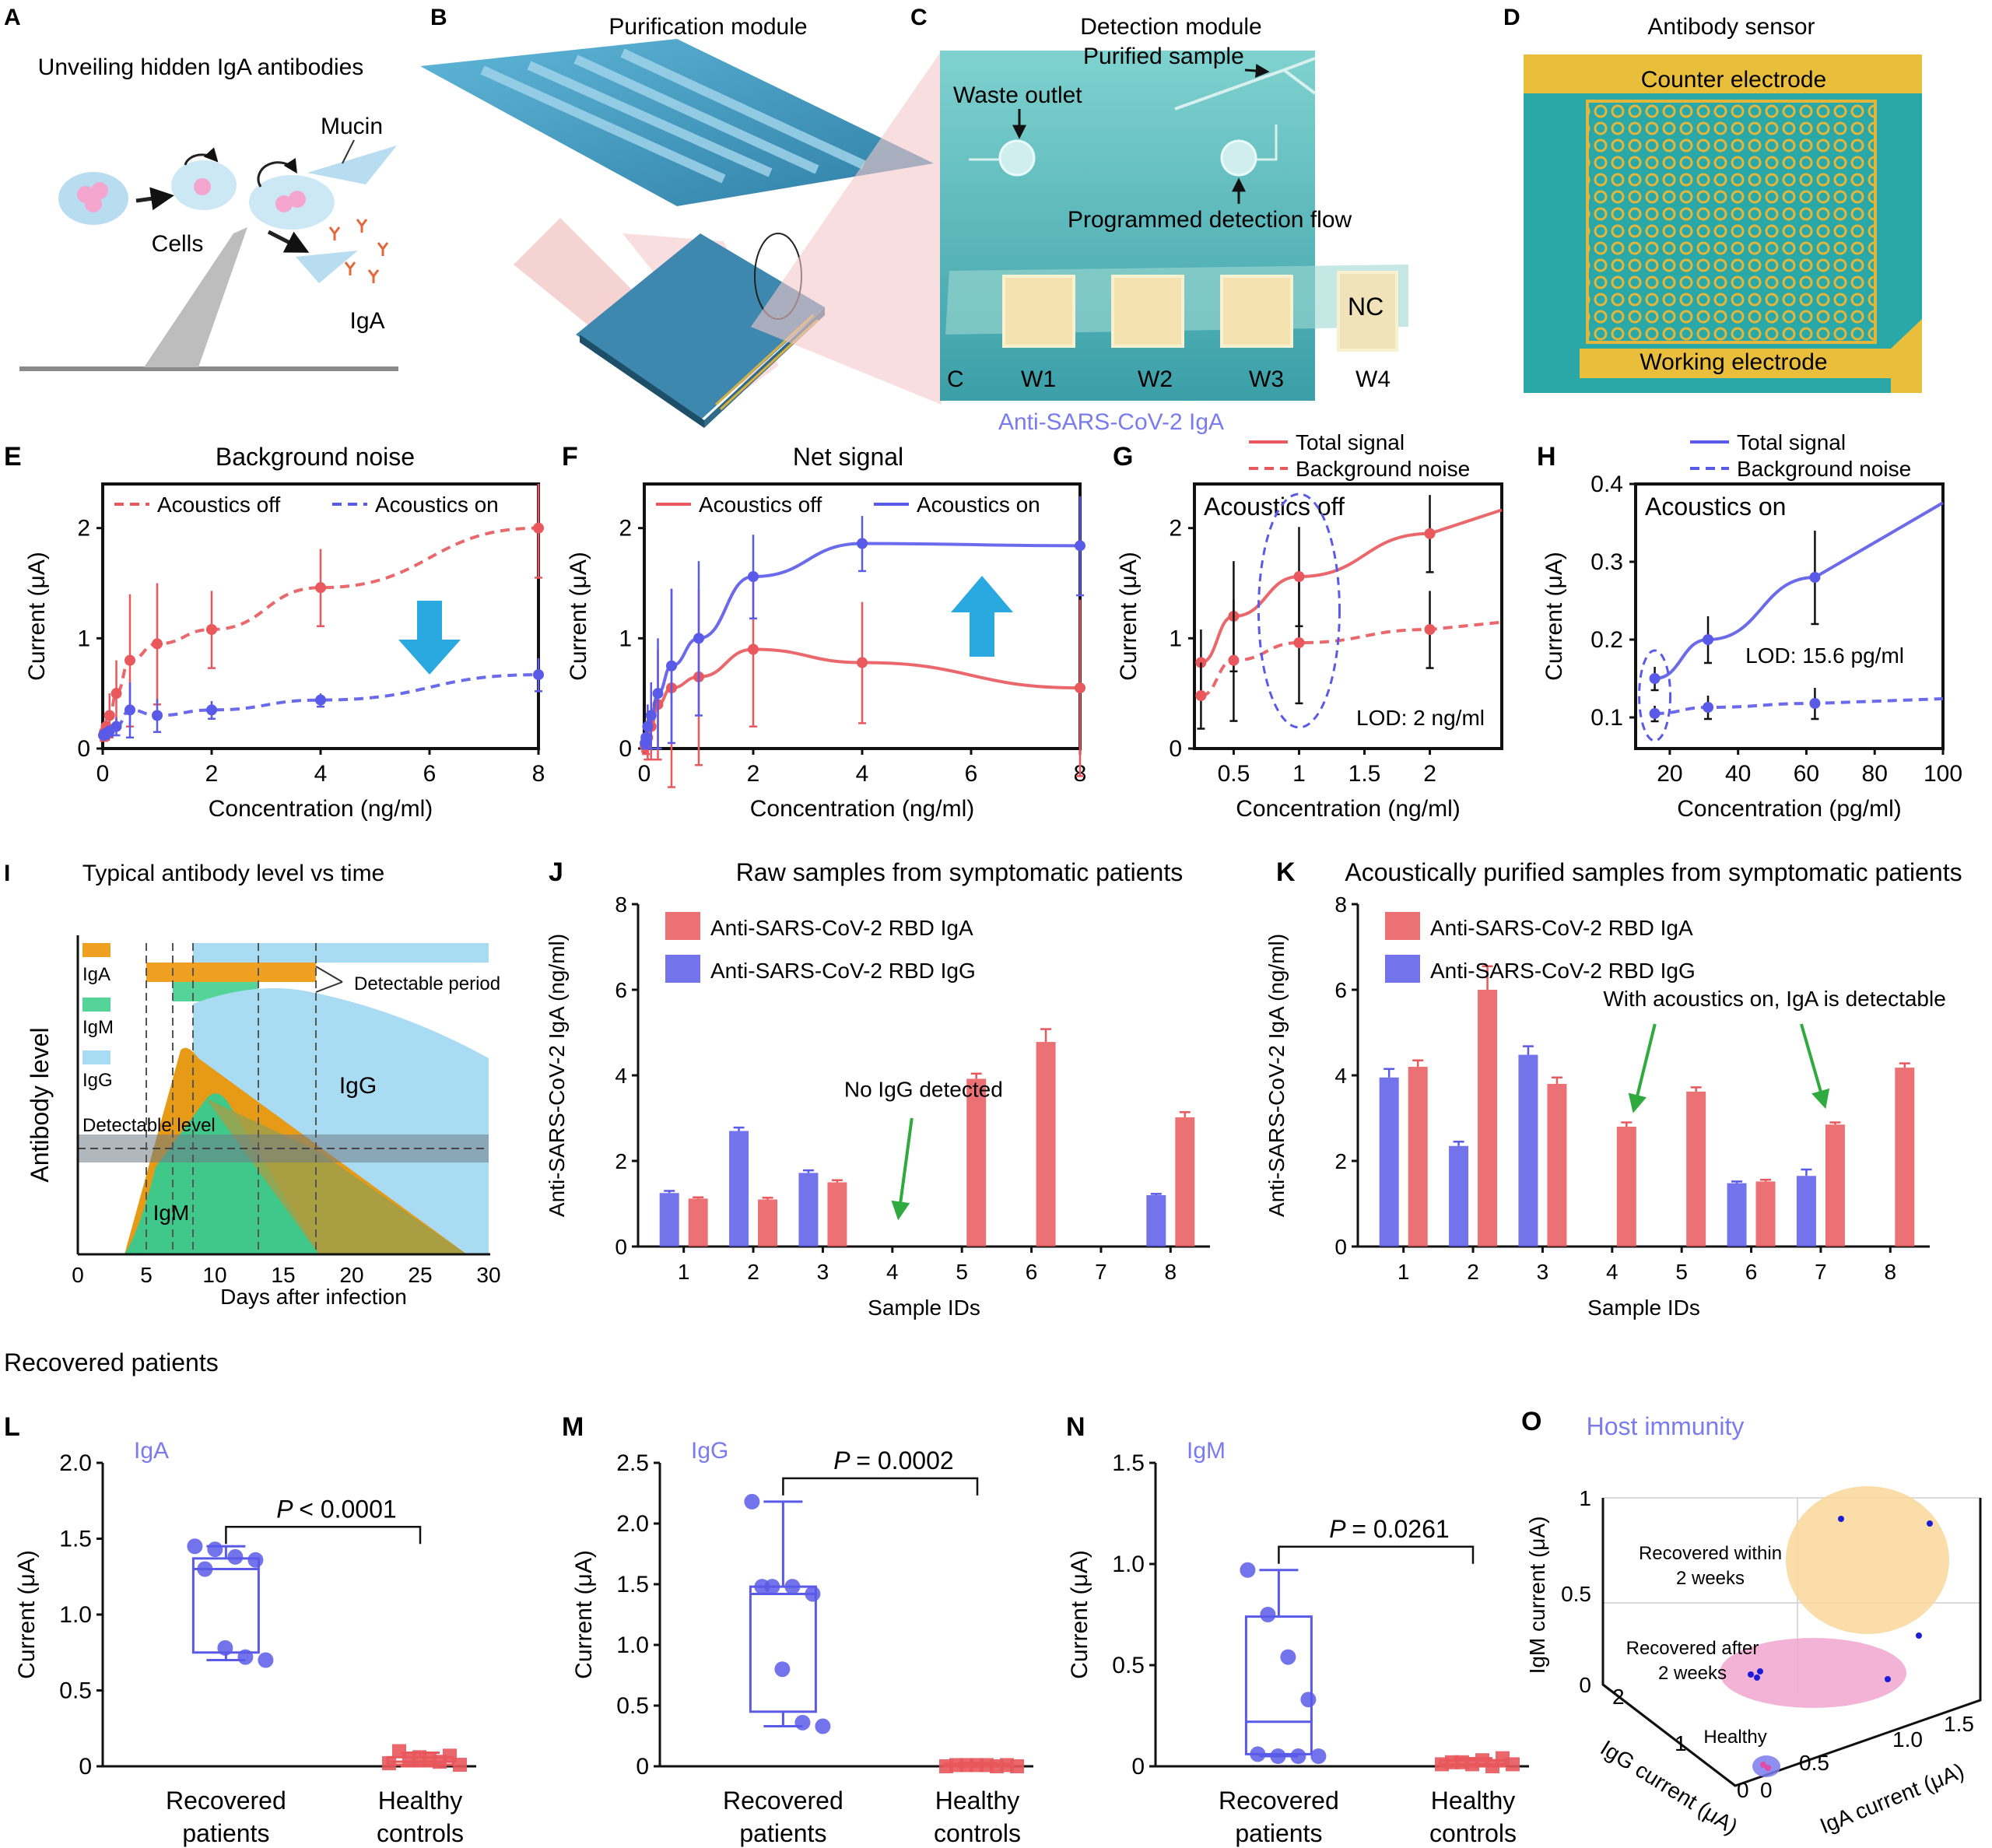 Image resolution: width=1992 pixels, height=1848 pixels. I want to click on label-detectable-period: Detectable period, so click(427, 983).